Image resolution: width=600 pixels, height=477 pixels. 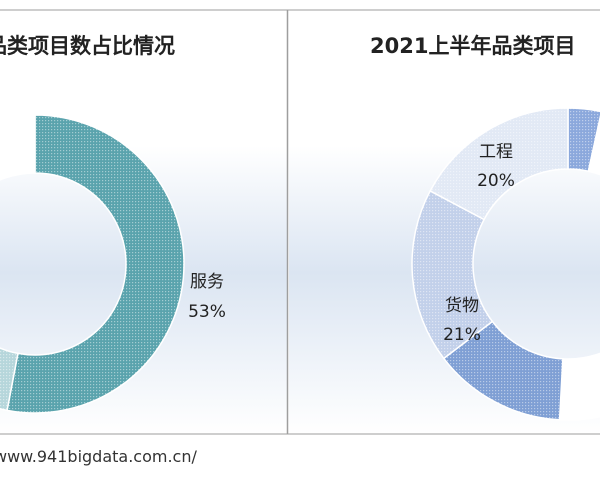 What do you see at coordinates (496, 181) in the screenshot?
I see `label-engineering-value: 20%` at bounding box center [496, 181].